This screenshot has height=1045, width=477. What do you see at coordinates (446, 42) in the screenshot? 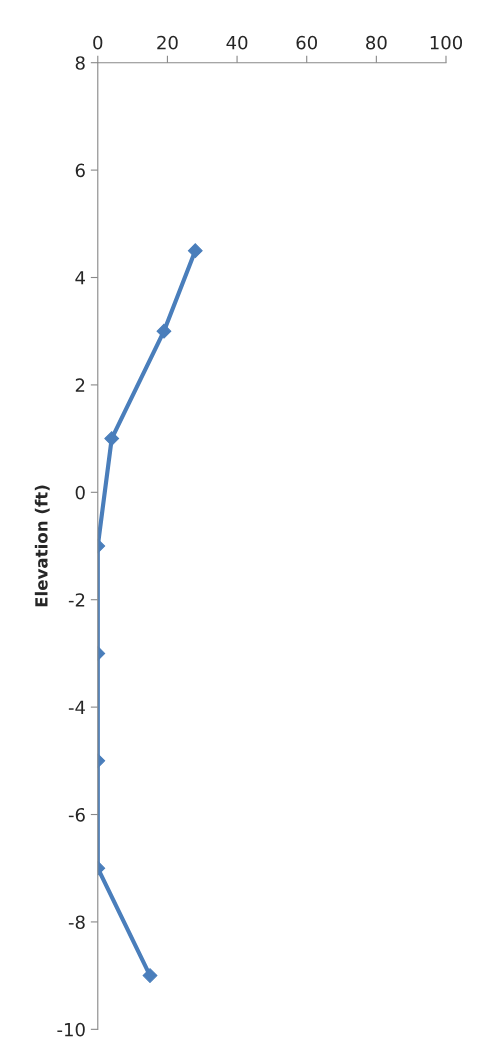
I see `x-tick-label: 100` at bounding box center [446, 42].